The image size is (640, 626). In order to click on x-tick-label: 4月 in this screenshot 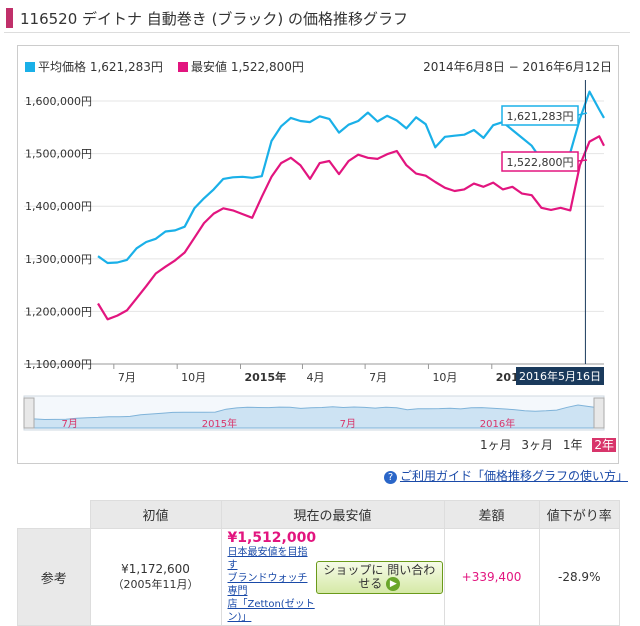, I will do `click(315, 377)`.